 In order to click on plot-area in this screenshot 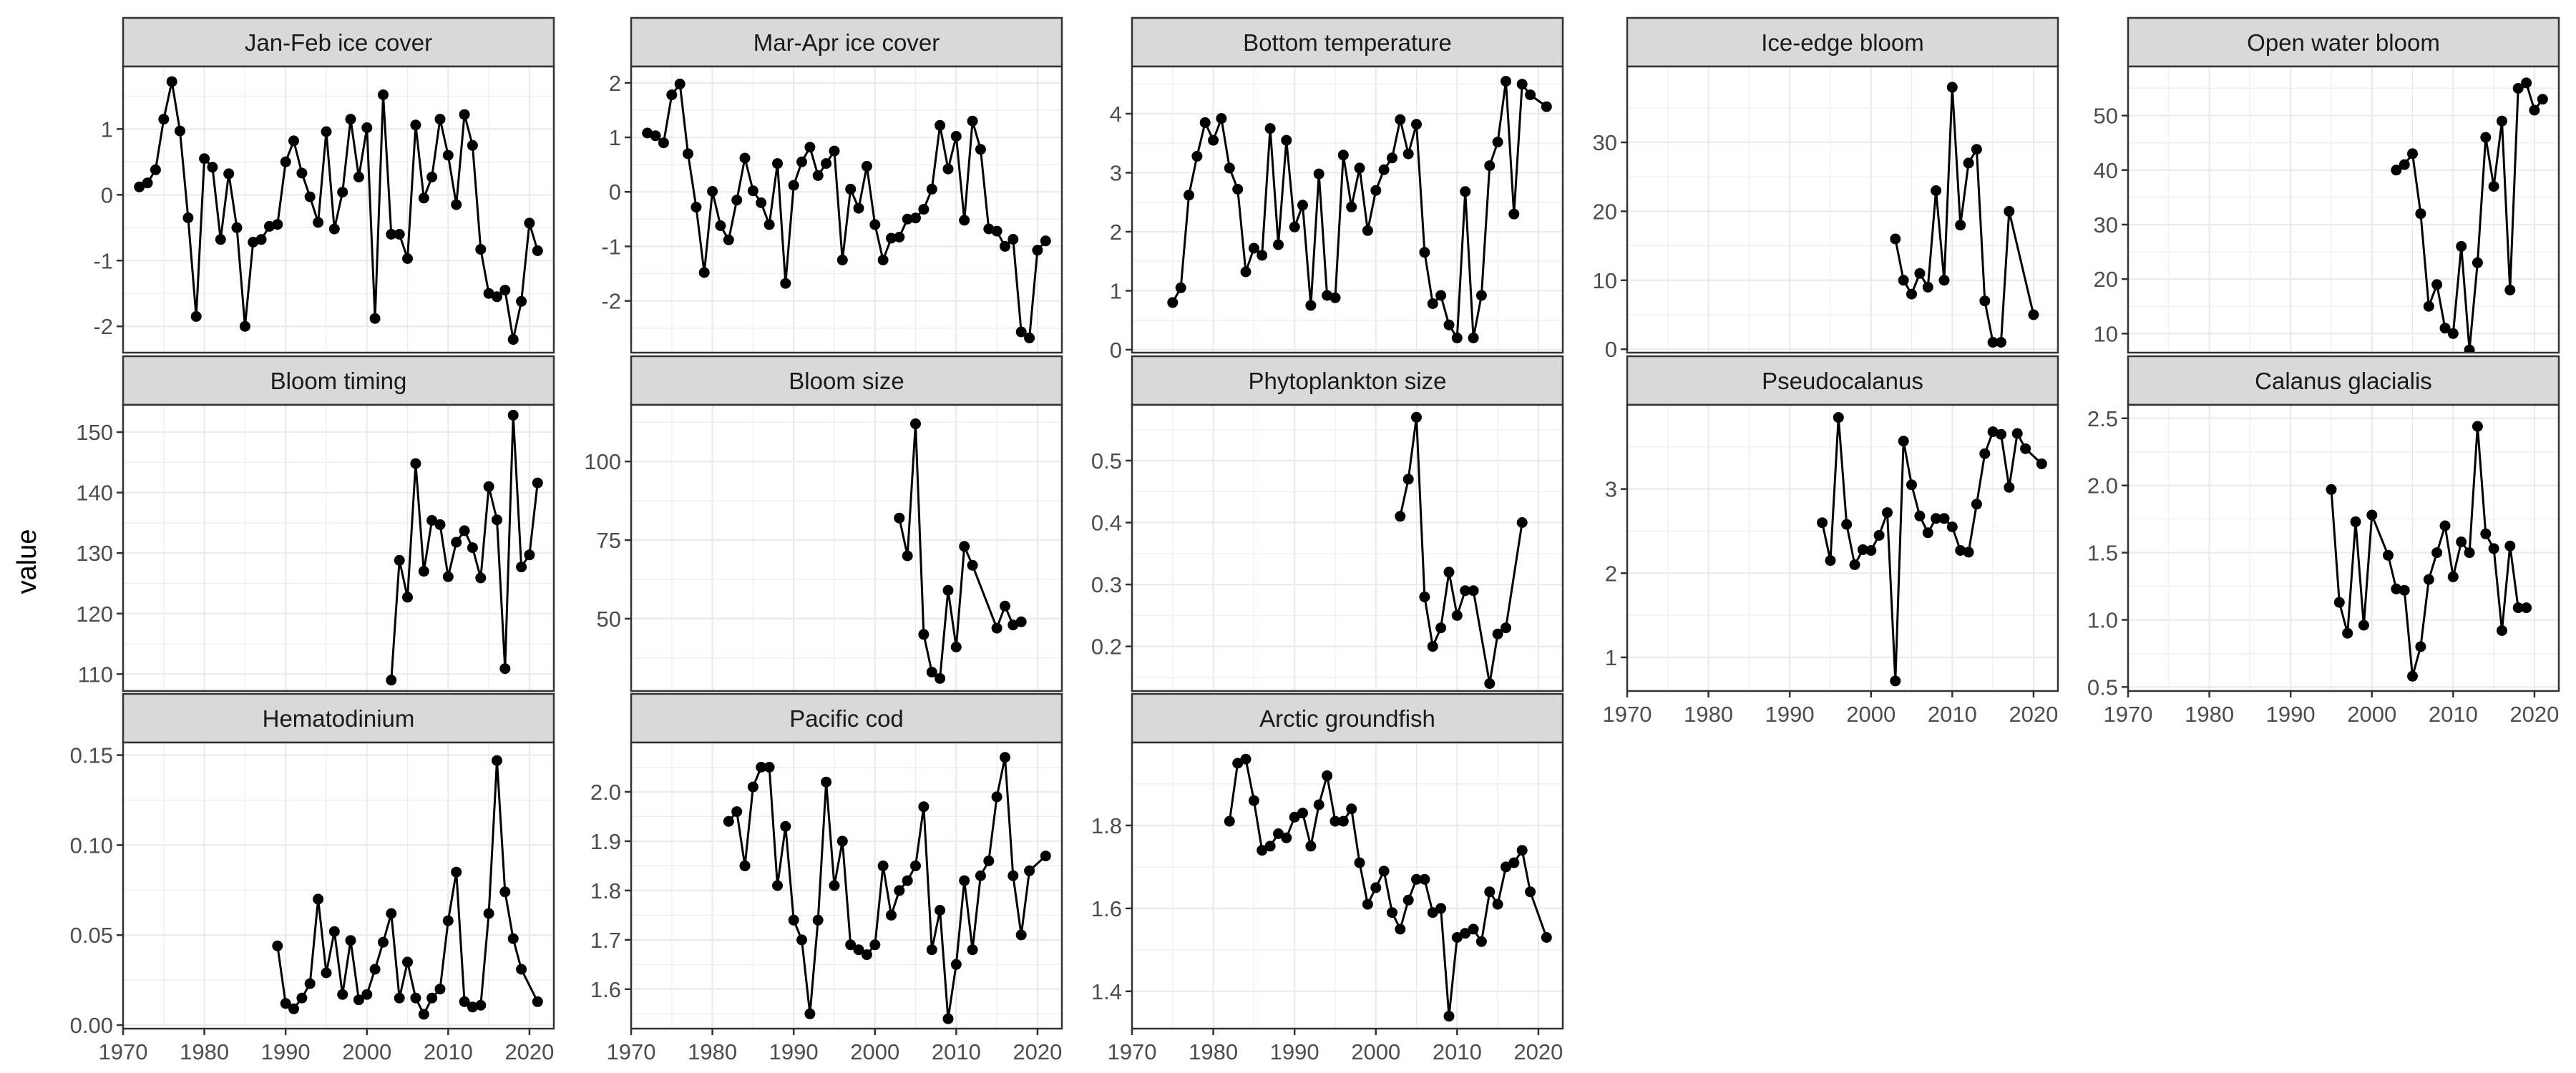, I will do `click(1842, 210)`.